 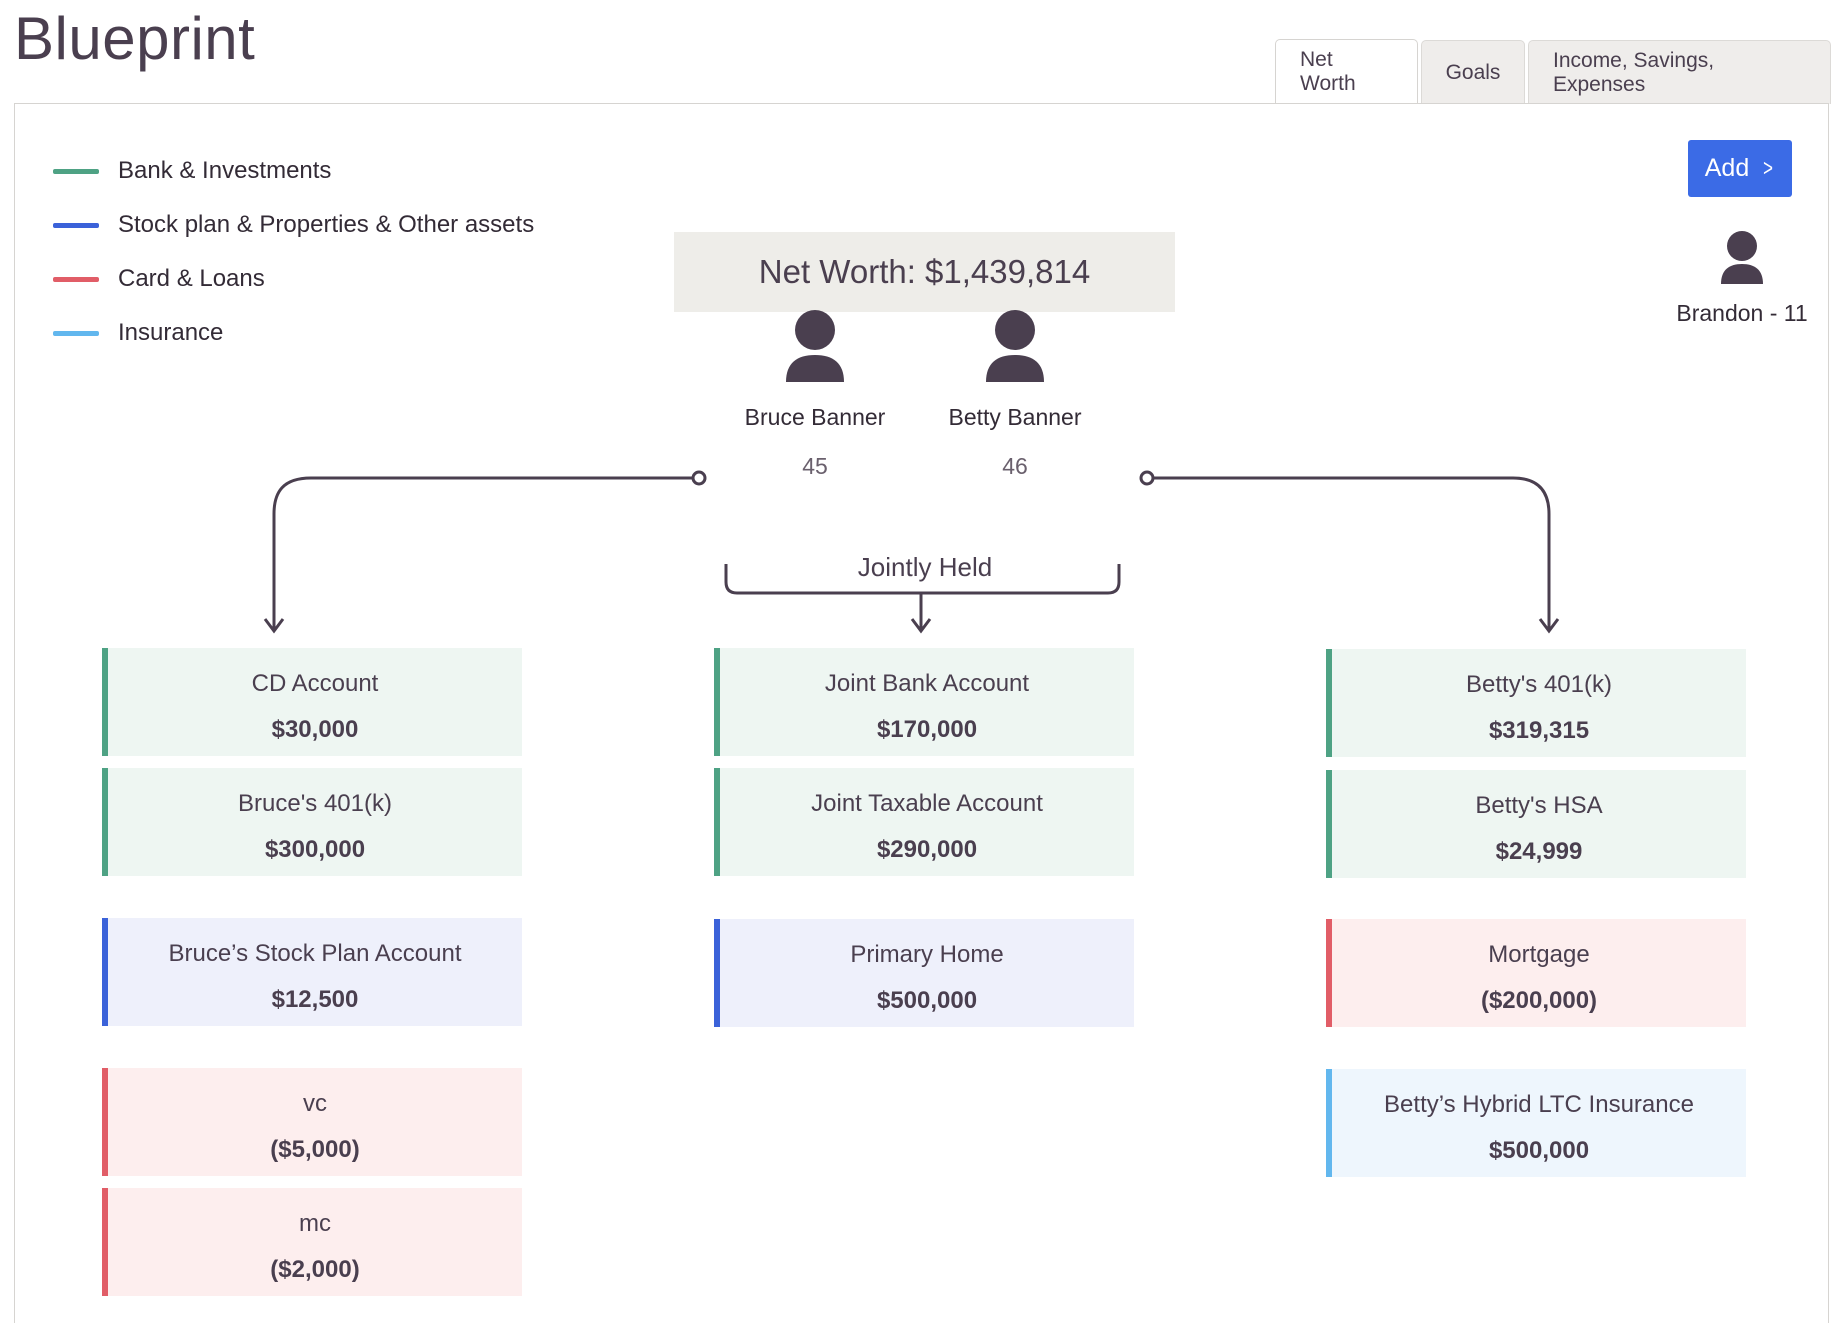 I want to click on legend-label: Card & Loans, so click(x=191, y=278).